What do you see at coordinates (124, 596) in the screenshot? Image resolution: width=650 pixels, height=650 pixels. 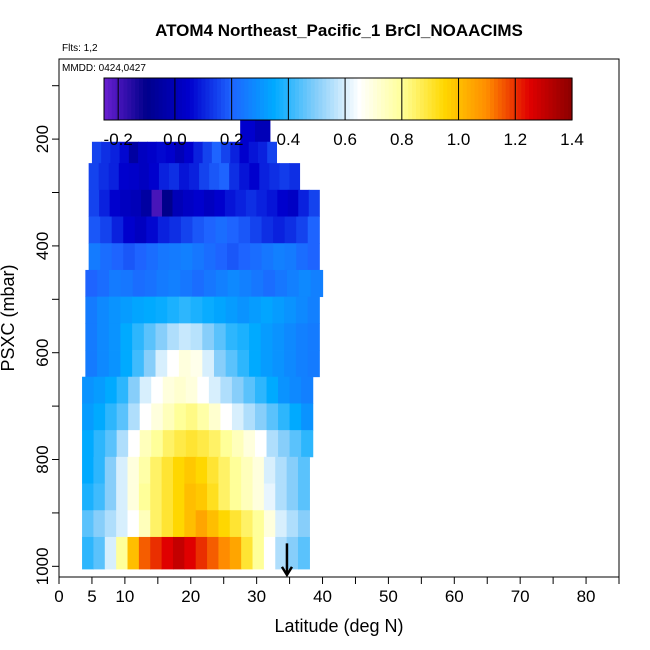 I see `x-tick-label: 10` at bounding box center [124, 596].